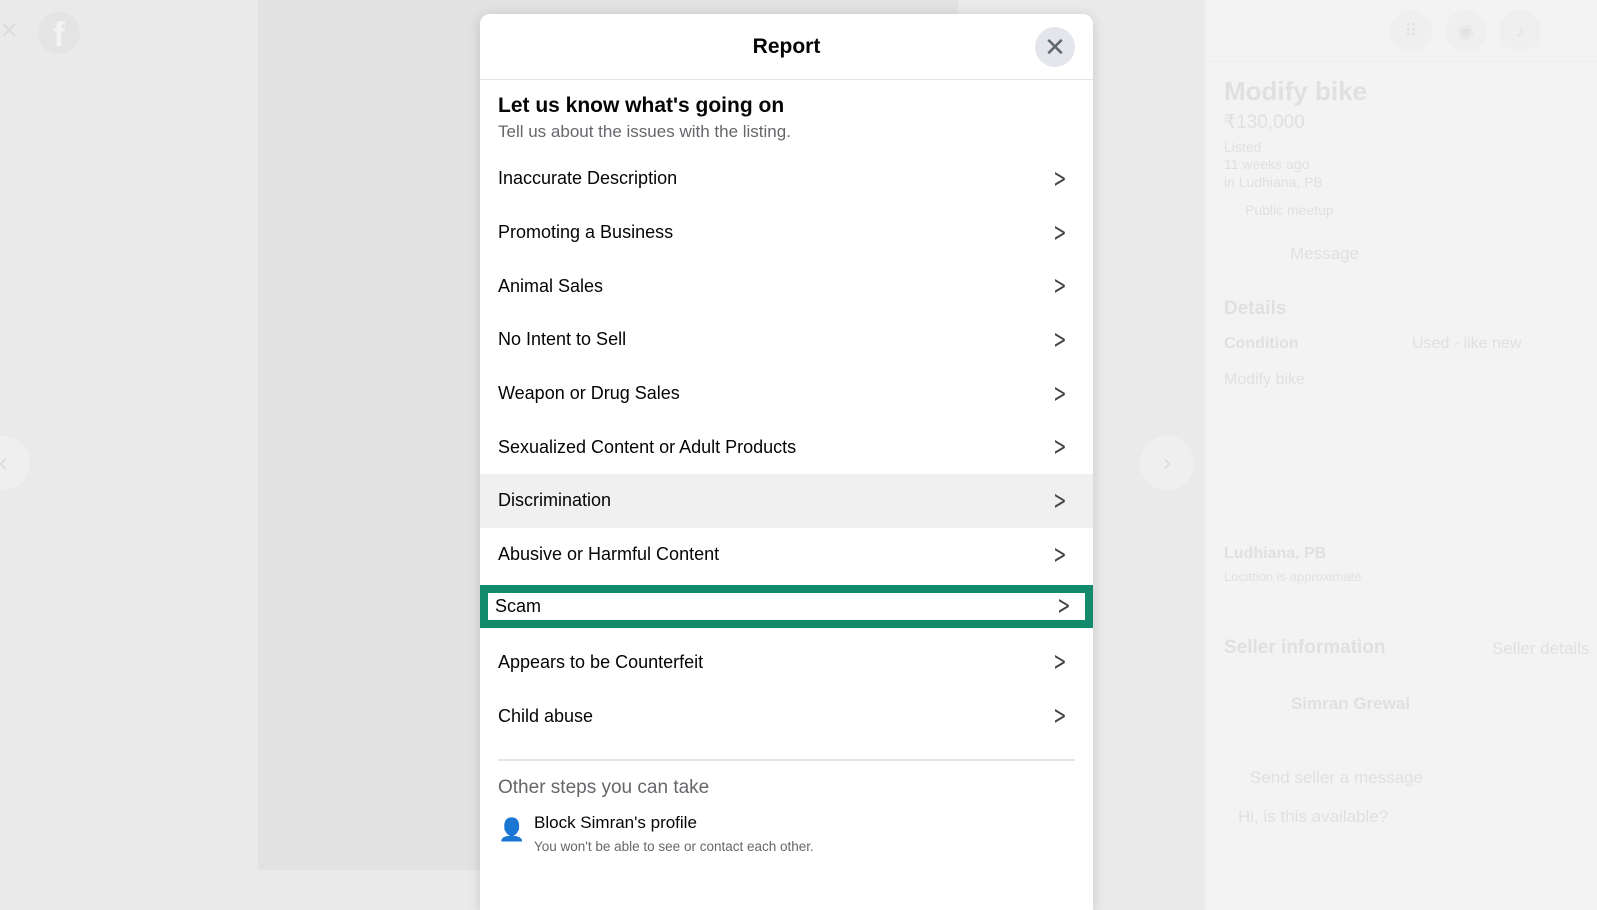 The image size is (1597, 910). Describe the element at coordinates (59, 33) in the screenshot. I see `facebook-logo: f` at that location.